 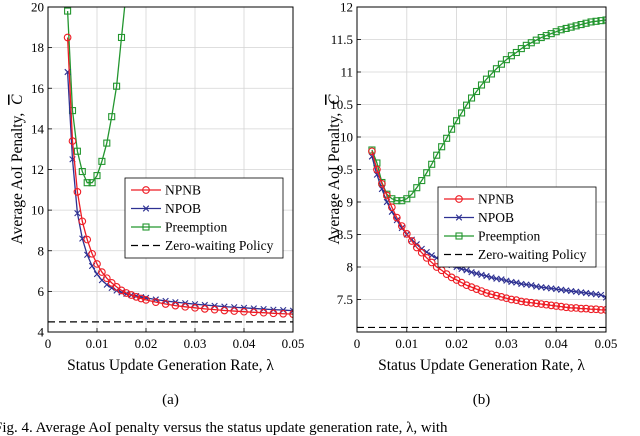 What do you see at coordinates (350, 202) in the screenshot?
I see `y-tick-label: 9` at bounding box center [350, 202].